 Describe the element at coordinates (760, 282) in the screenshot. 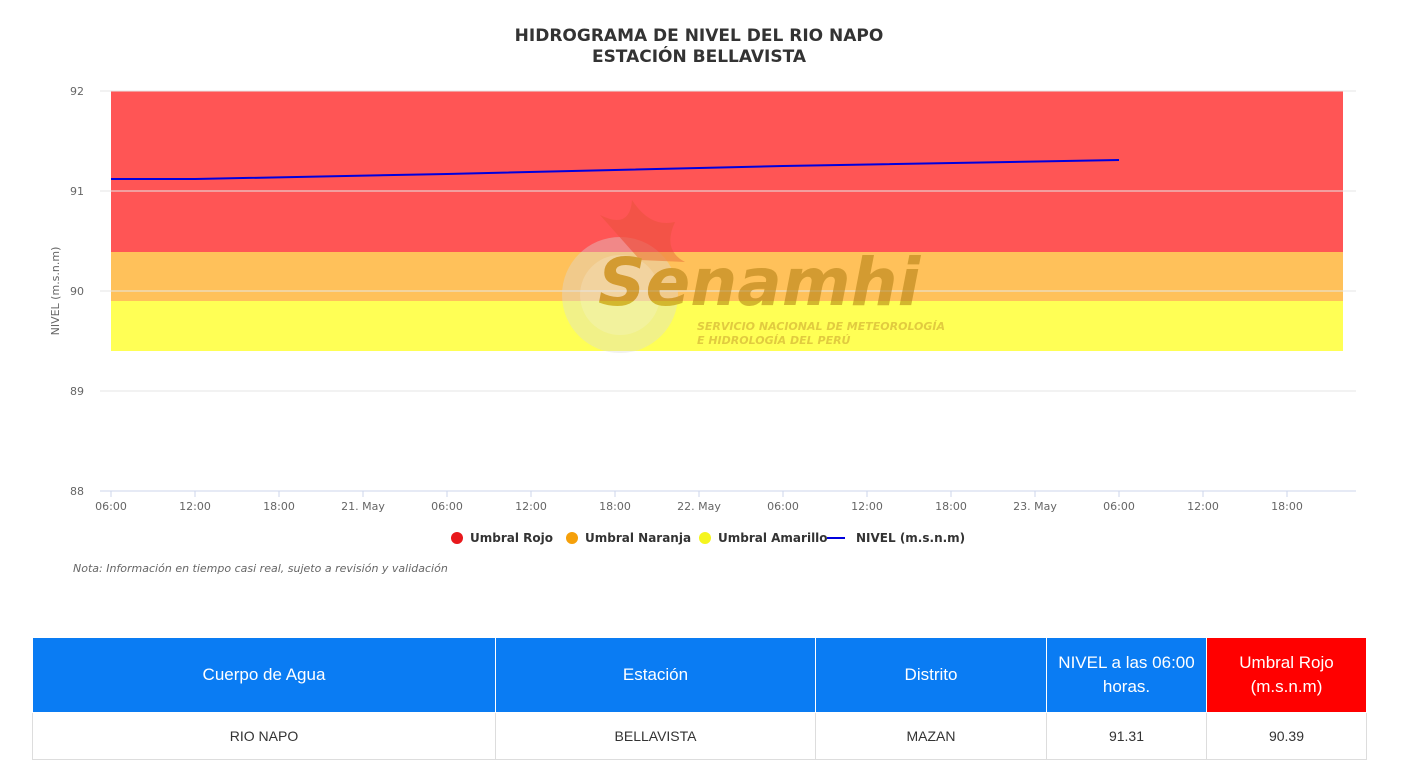

I see `watermark-text: Senamhi` at that location.